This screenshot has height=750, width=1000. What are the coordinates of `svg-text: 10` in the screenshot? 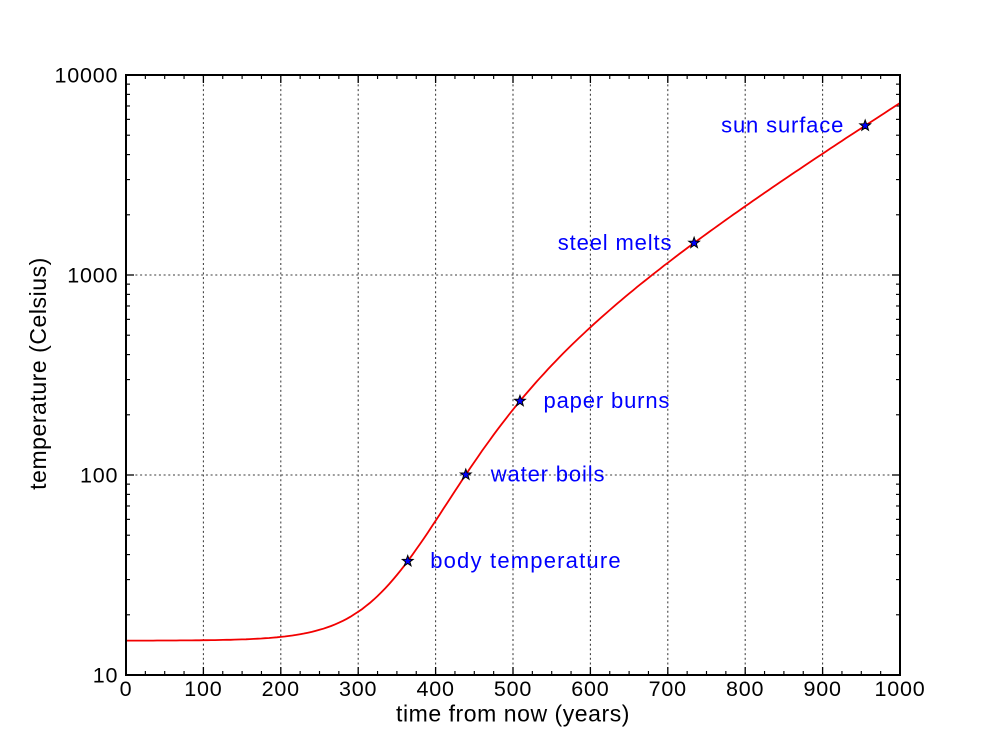 It's located at (106, 676).